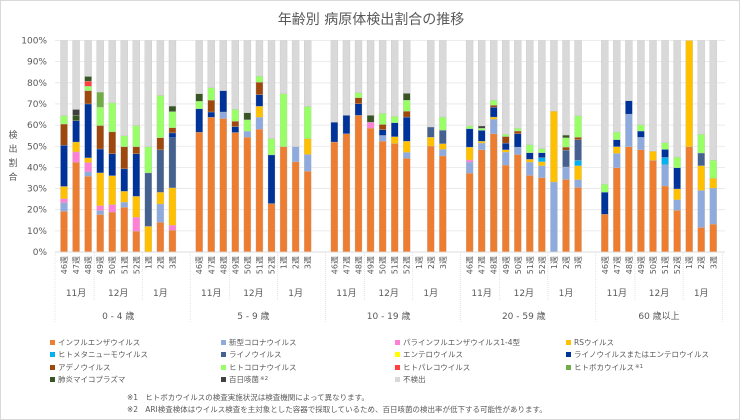  What do you see at coordinates (244, 379) in the screenshot?
I see `legend-label: 百日咳菌` at bounding box center [244, 379].